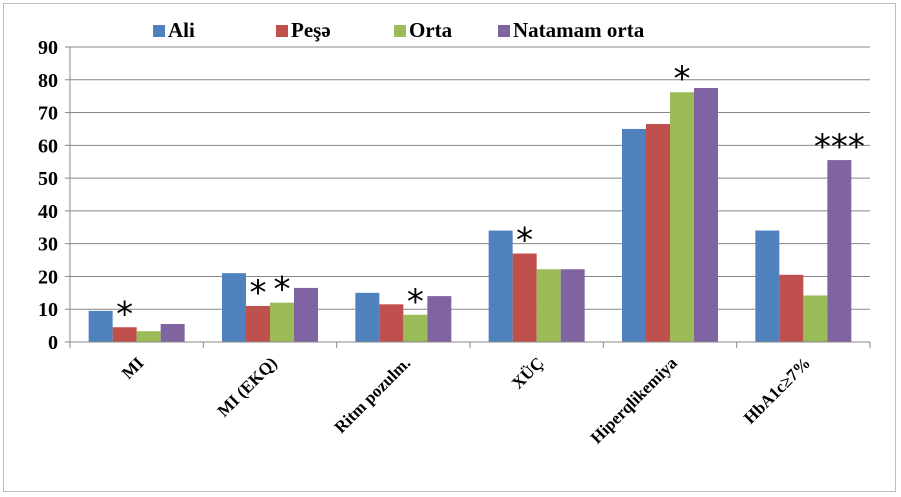 This screenshot has width=901, height=497. Describe the element at coordinates (839, 147) in the screenshot. I see `significance-mark: ***` at that location.